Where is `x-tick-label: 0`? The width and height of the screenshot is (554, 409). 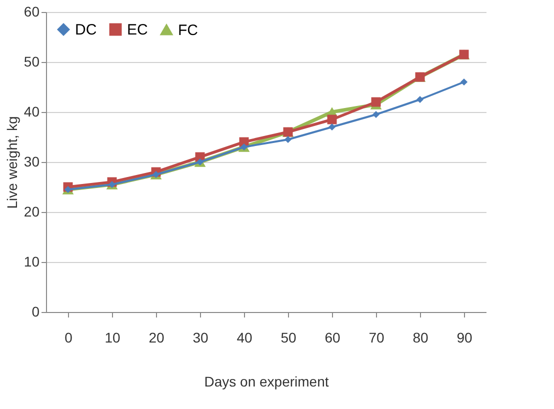 x-tick-label: 0 is located at coordinates (68, 338).